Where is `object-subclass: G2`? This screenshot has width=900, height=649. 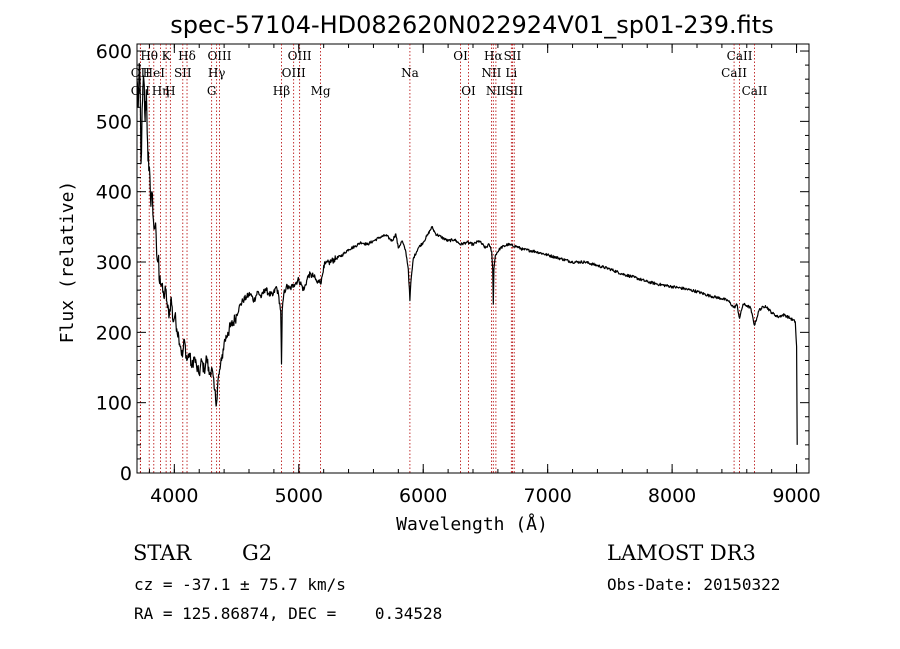 object-subclass: G2 is located at coordinates (257, 553).